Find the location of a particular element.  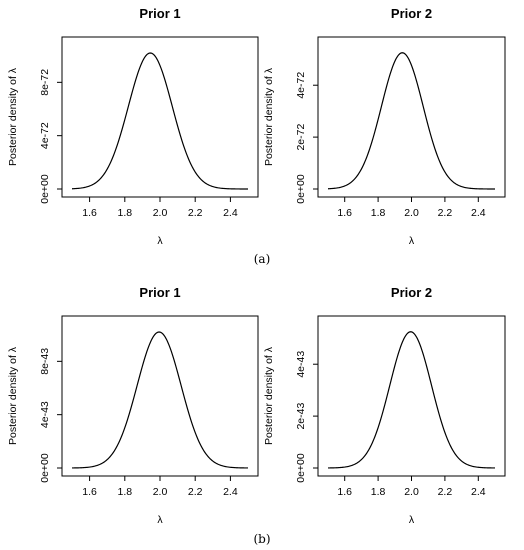

panel-label-a: (a) is located at coordinates (262, 259).